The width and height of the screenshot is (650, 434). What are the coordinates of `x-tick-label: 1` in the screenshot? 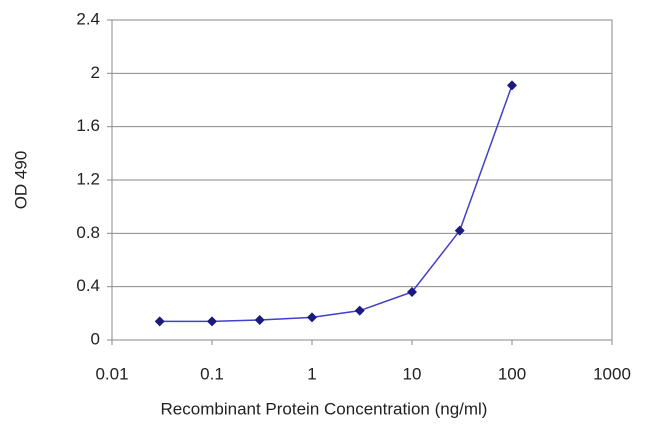 It's located at (311, 373).